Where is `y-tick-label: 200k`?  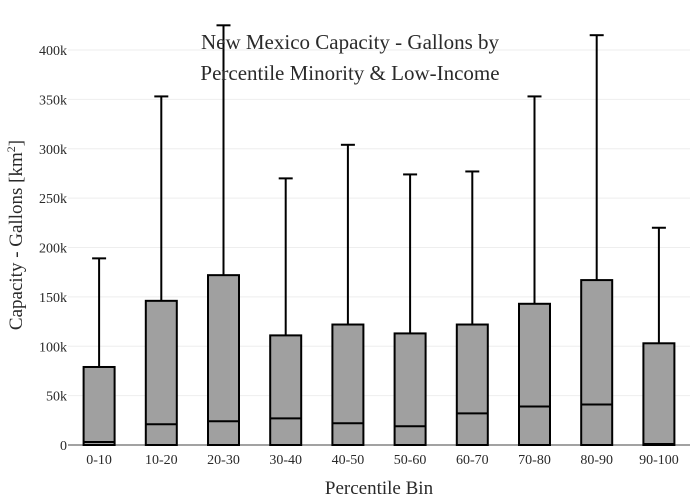
y-tick-label: 200k is located at coordinates (53, 249).